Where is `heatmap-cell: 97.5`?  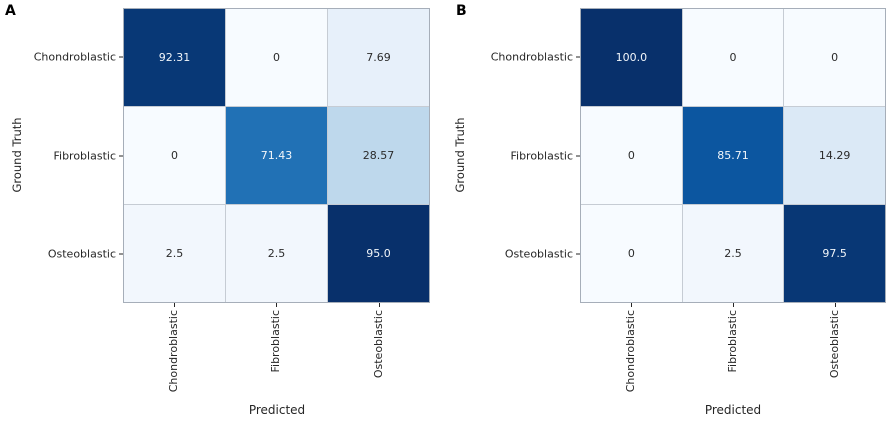
heatmap-cell: 97.5 is located at coordinates (834, 253).